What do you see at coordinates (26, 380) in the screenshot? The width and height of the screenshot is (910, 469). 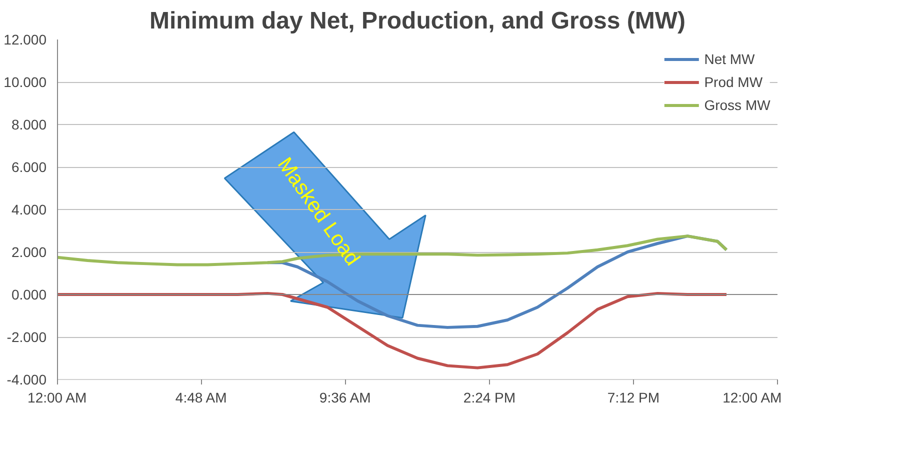 I see `y-tick-label: -4.000` at bounding box center [26, 380].